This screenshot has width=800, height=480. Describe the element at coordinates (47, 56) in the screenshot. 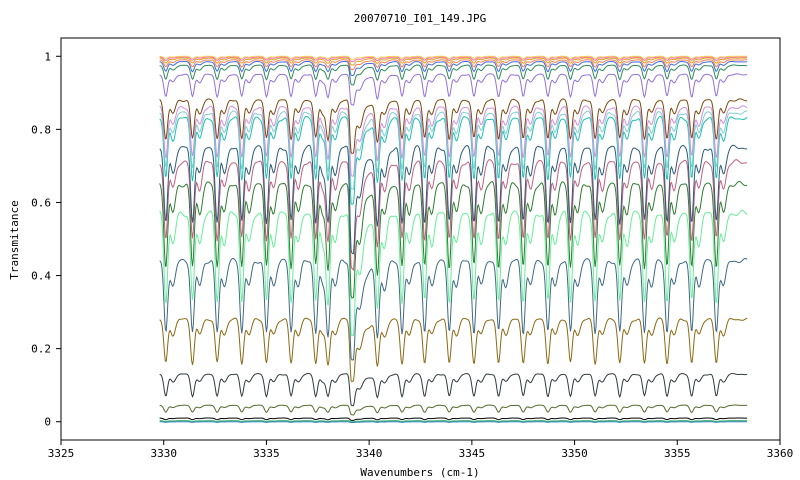

I see `y-tick-label: 1` at that location.